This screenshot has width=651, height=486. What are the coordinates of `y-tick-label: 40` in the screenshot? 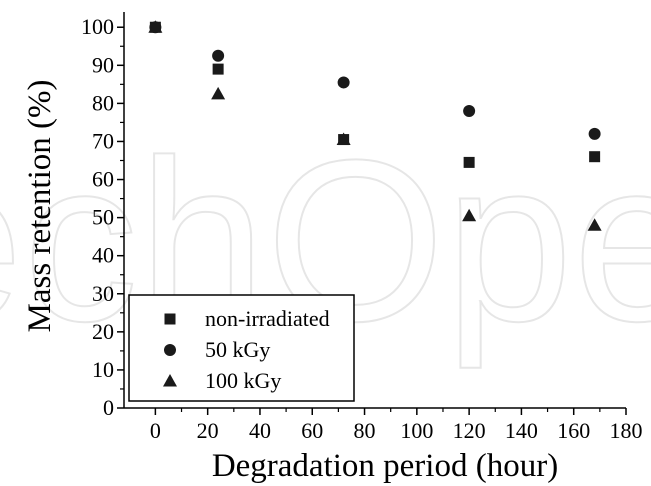 It's located at (103, 255).